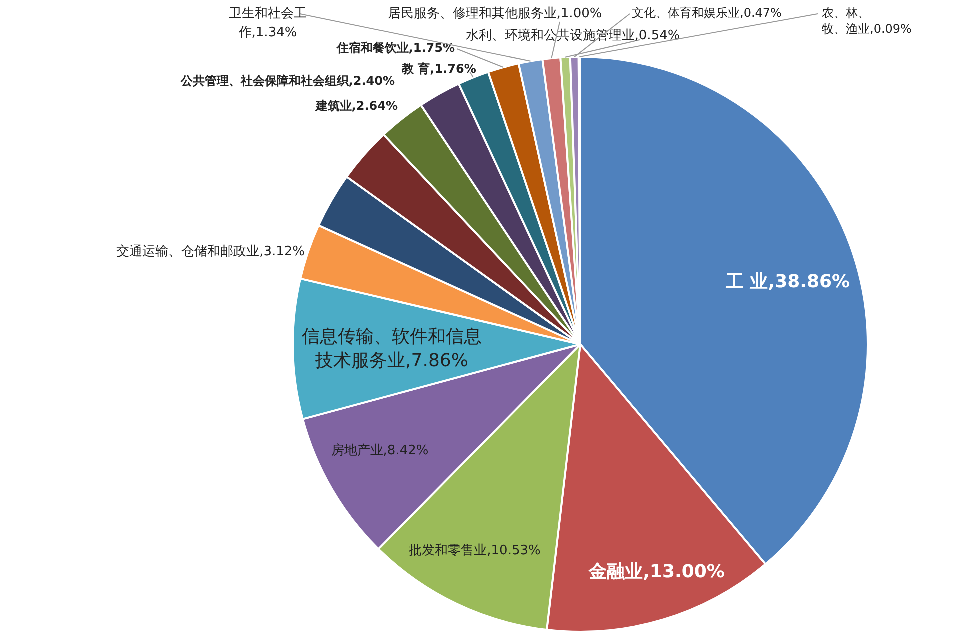  Describe the element at coordinates (356, 106) in the screenshot. I see `slice-label: 建筑业,2.64%` at that location.